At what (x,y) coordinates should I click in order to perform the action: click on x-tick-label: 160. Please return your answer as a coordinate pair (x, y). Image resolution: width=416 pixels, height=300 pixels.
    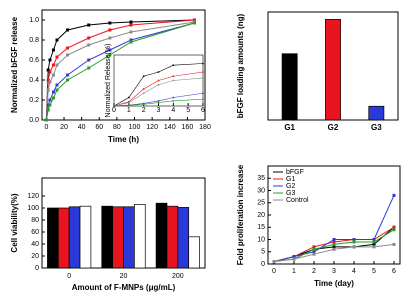
    Looking at the image, I should click on (188, 127).